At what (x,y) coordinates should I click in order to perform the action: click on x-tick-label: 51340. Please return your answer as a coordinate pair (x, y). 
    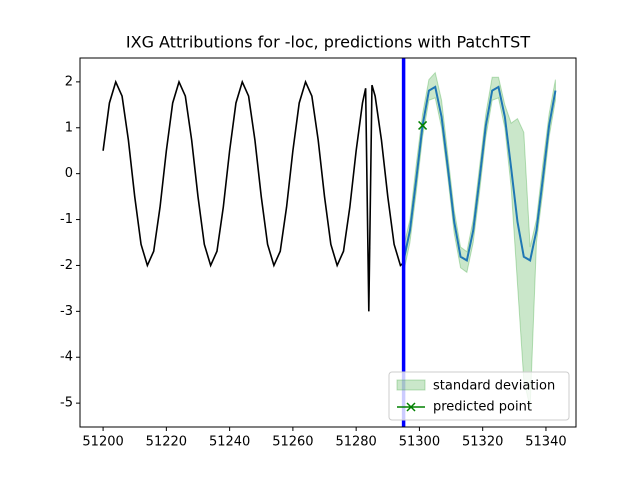
    Looking at the image, I should click on (545, 442).